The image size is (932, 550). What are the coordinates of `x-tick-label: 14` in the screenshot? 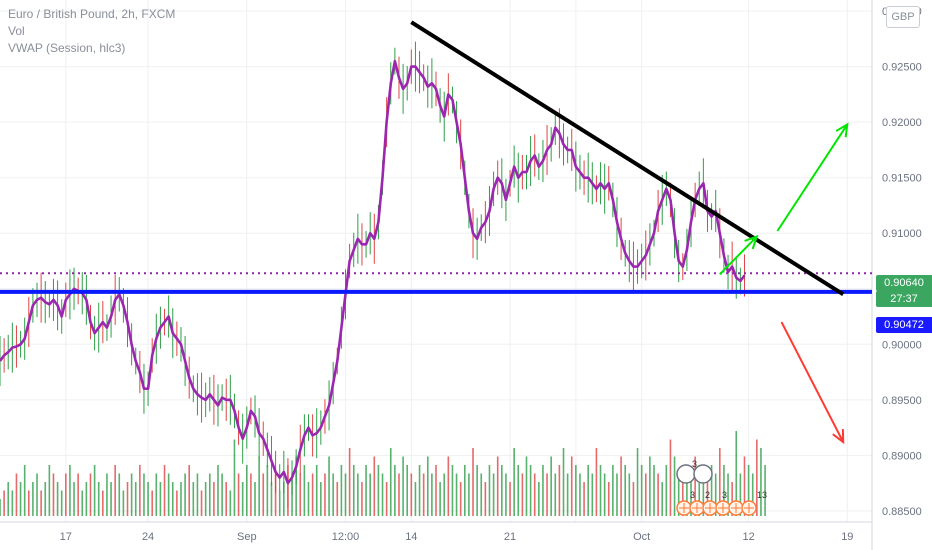 It's located at (411, 537).